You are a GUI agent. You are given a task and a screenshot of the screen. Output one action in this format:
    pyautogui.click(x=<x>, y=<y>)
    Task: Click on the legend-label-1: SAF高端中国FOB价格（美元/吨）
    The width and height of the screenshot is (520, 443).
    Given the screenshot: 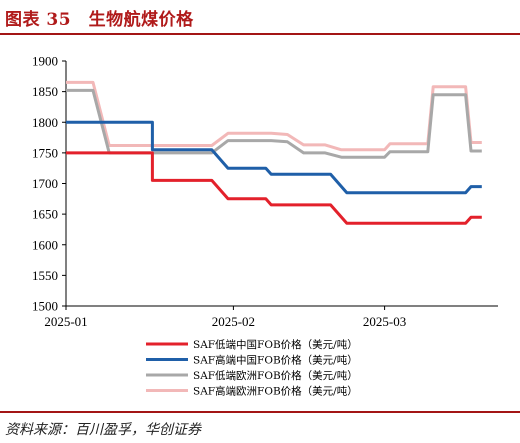 What is the action you would take?
    pyautogui.click(x=275, y=360)
    